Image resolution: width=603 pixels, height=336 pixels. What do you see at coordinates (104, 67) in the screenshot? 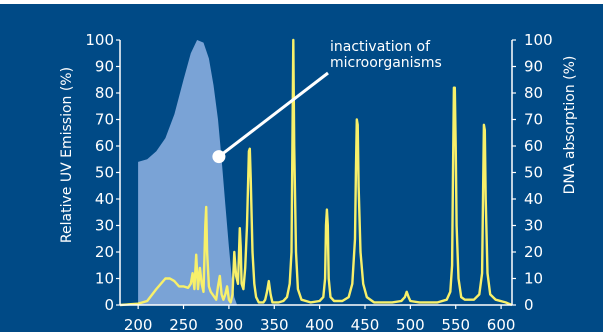
I see `y-left-tick-label: 90` at bounding box center [104, 67].